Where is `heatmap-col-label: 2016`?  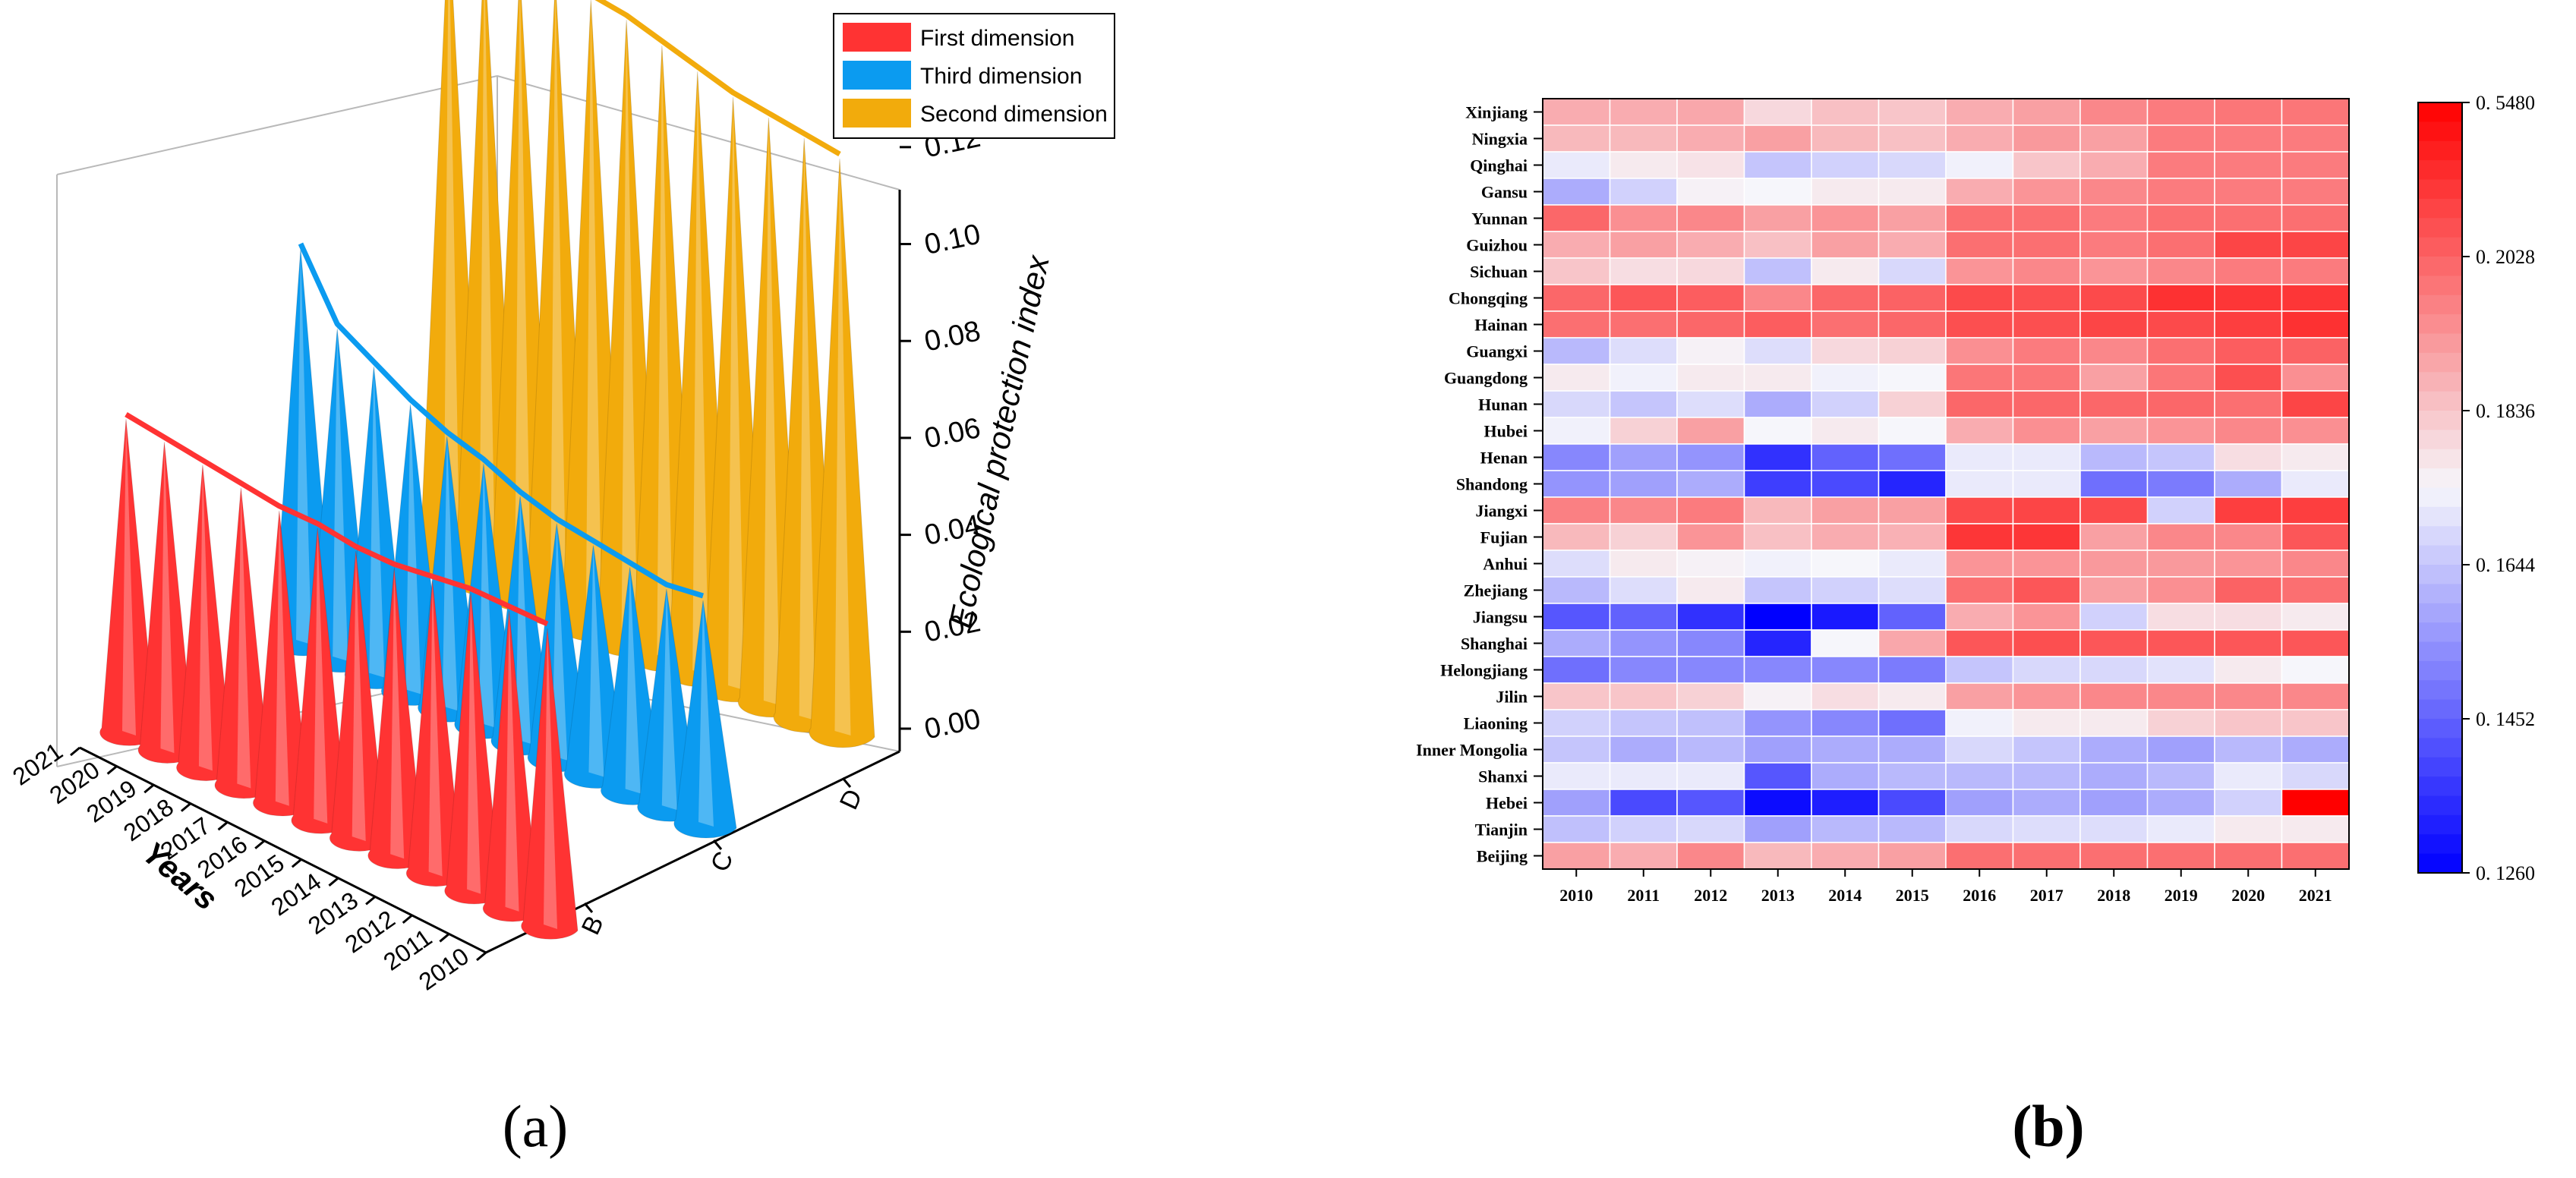 heatmap-col-label: 2016 is located at coordinates (1979, 895).